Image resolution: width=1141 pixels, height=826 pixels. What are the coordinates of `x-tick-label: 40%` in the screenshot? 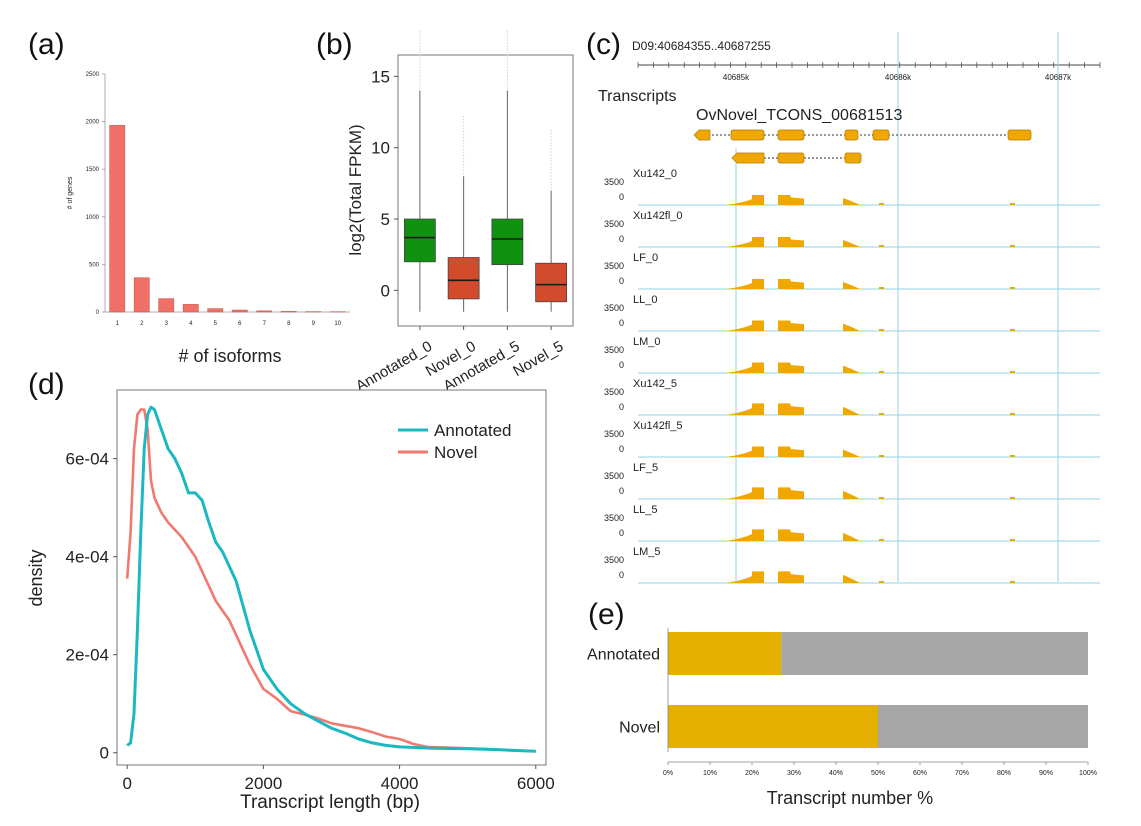 It's located at (836, 773).